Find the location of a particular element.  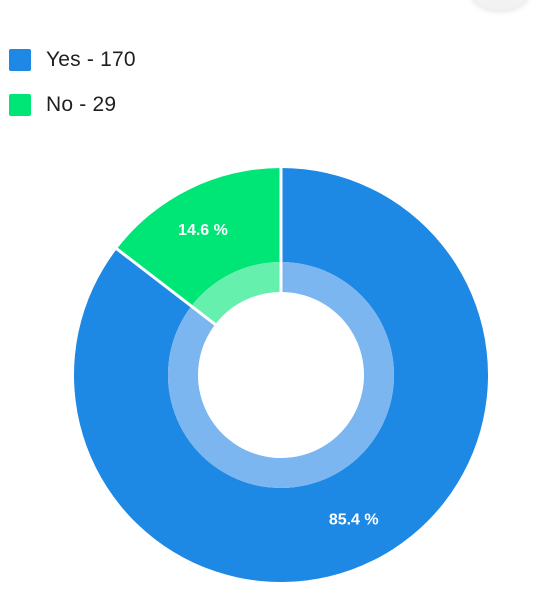

slice-separator is located at coordinates (166, 286).